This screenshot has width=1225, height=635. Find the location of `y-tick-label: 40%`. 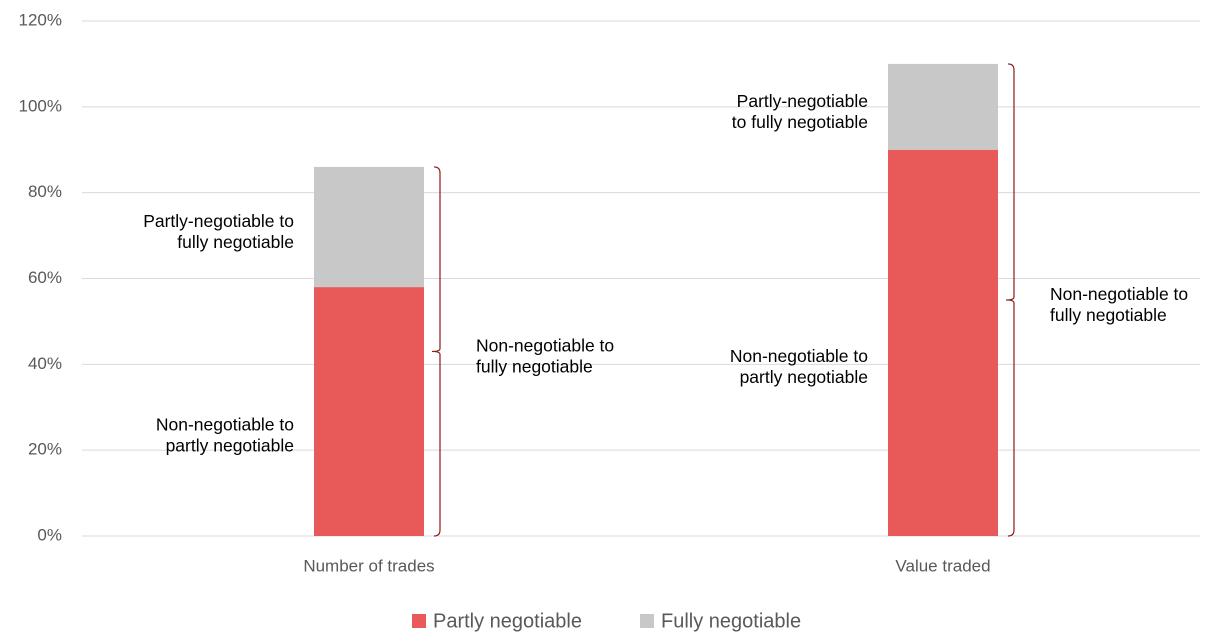

y-tick-label: 40% is located at coordinates (45, 363).